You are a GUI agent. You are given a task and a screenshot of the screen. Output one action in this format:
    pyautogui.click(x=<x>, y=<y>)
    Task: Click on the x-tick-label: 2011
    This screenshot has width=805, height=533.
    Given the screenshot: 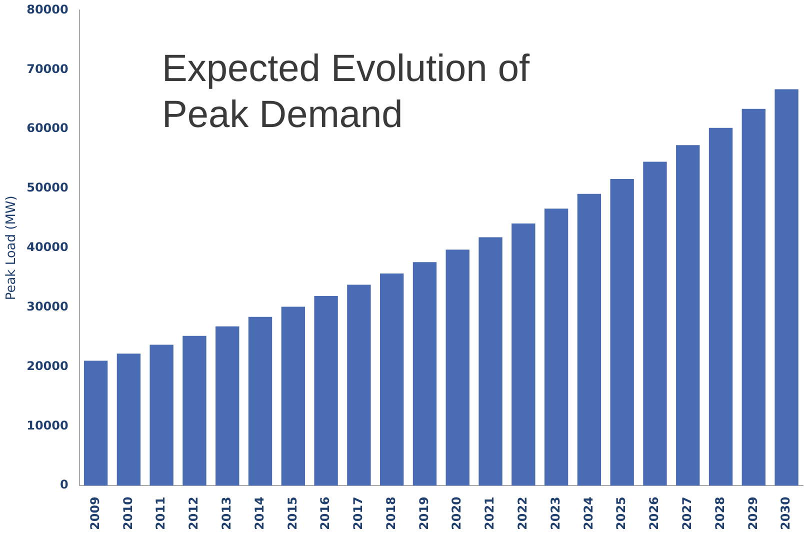 What is the action you would take?
    pyautogui.click(x=161, y=513)
    